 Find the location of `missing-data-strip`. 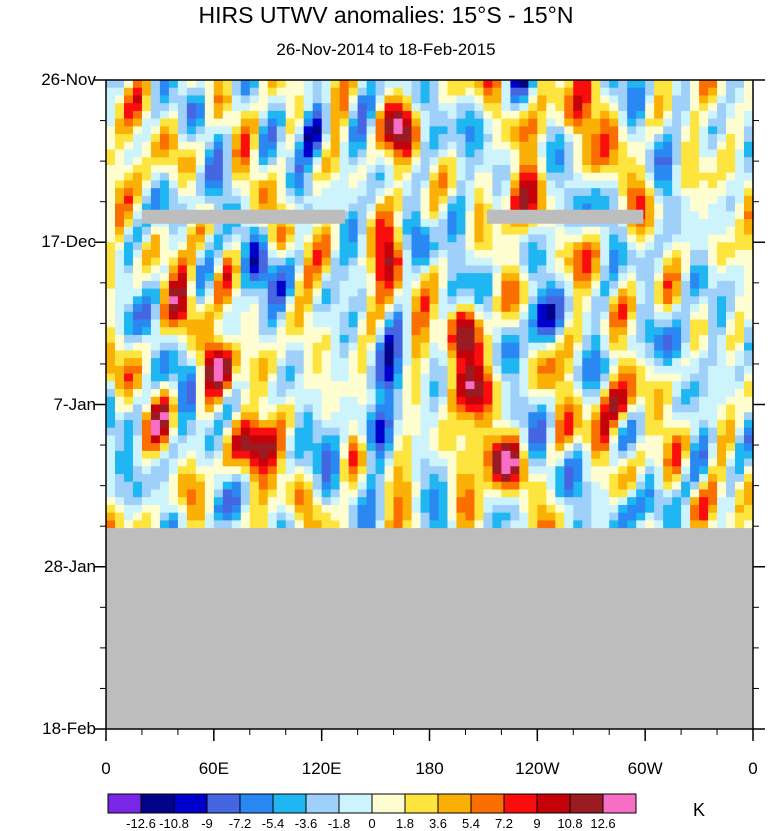

missing-data-strip is located at coordinates (565, 216).